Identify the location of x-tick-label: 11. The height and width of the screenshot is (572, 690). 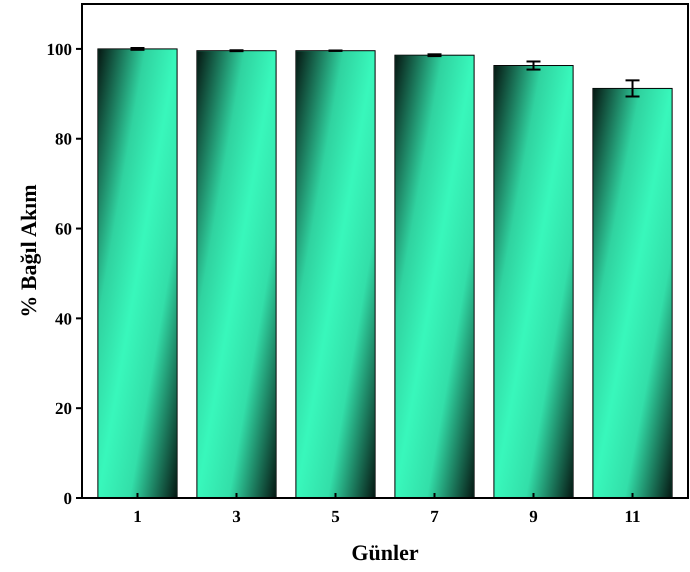
(632, 516).